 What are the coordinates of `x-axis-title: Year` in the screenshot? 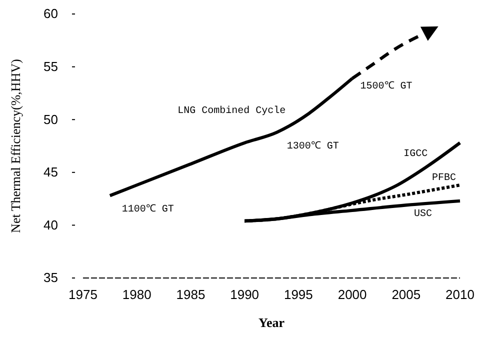 It's located at (271, 322).